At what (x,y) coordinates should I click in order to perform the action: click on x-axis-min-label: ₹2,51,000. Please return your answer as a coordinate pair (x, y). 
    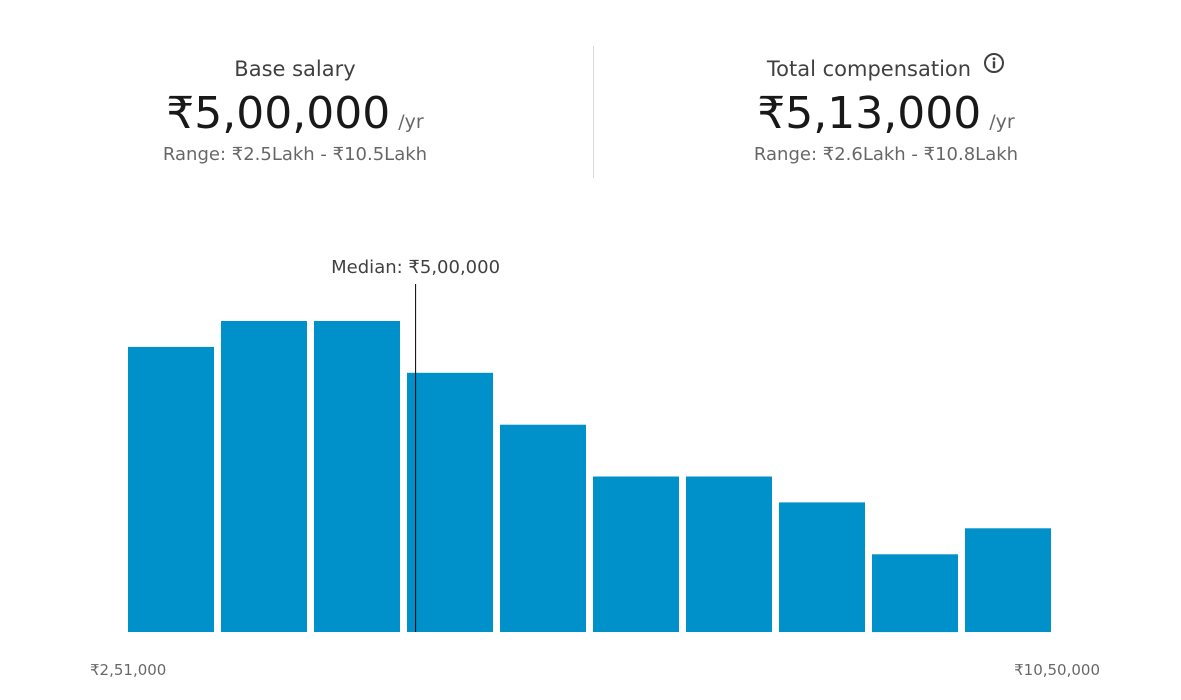
    Looking at the image, I should click on (128, 670).